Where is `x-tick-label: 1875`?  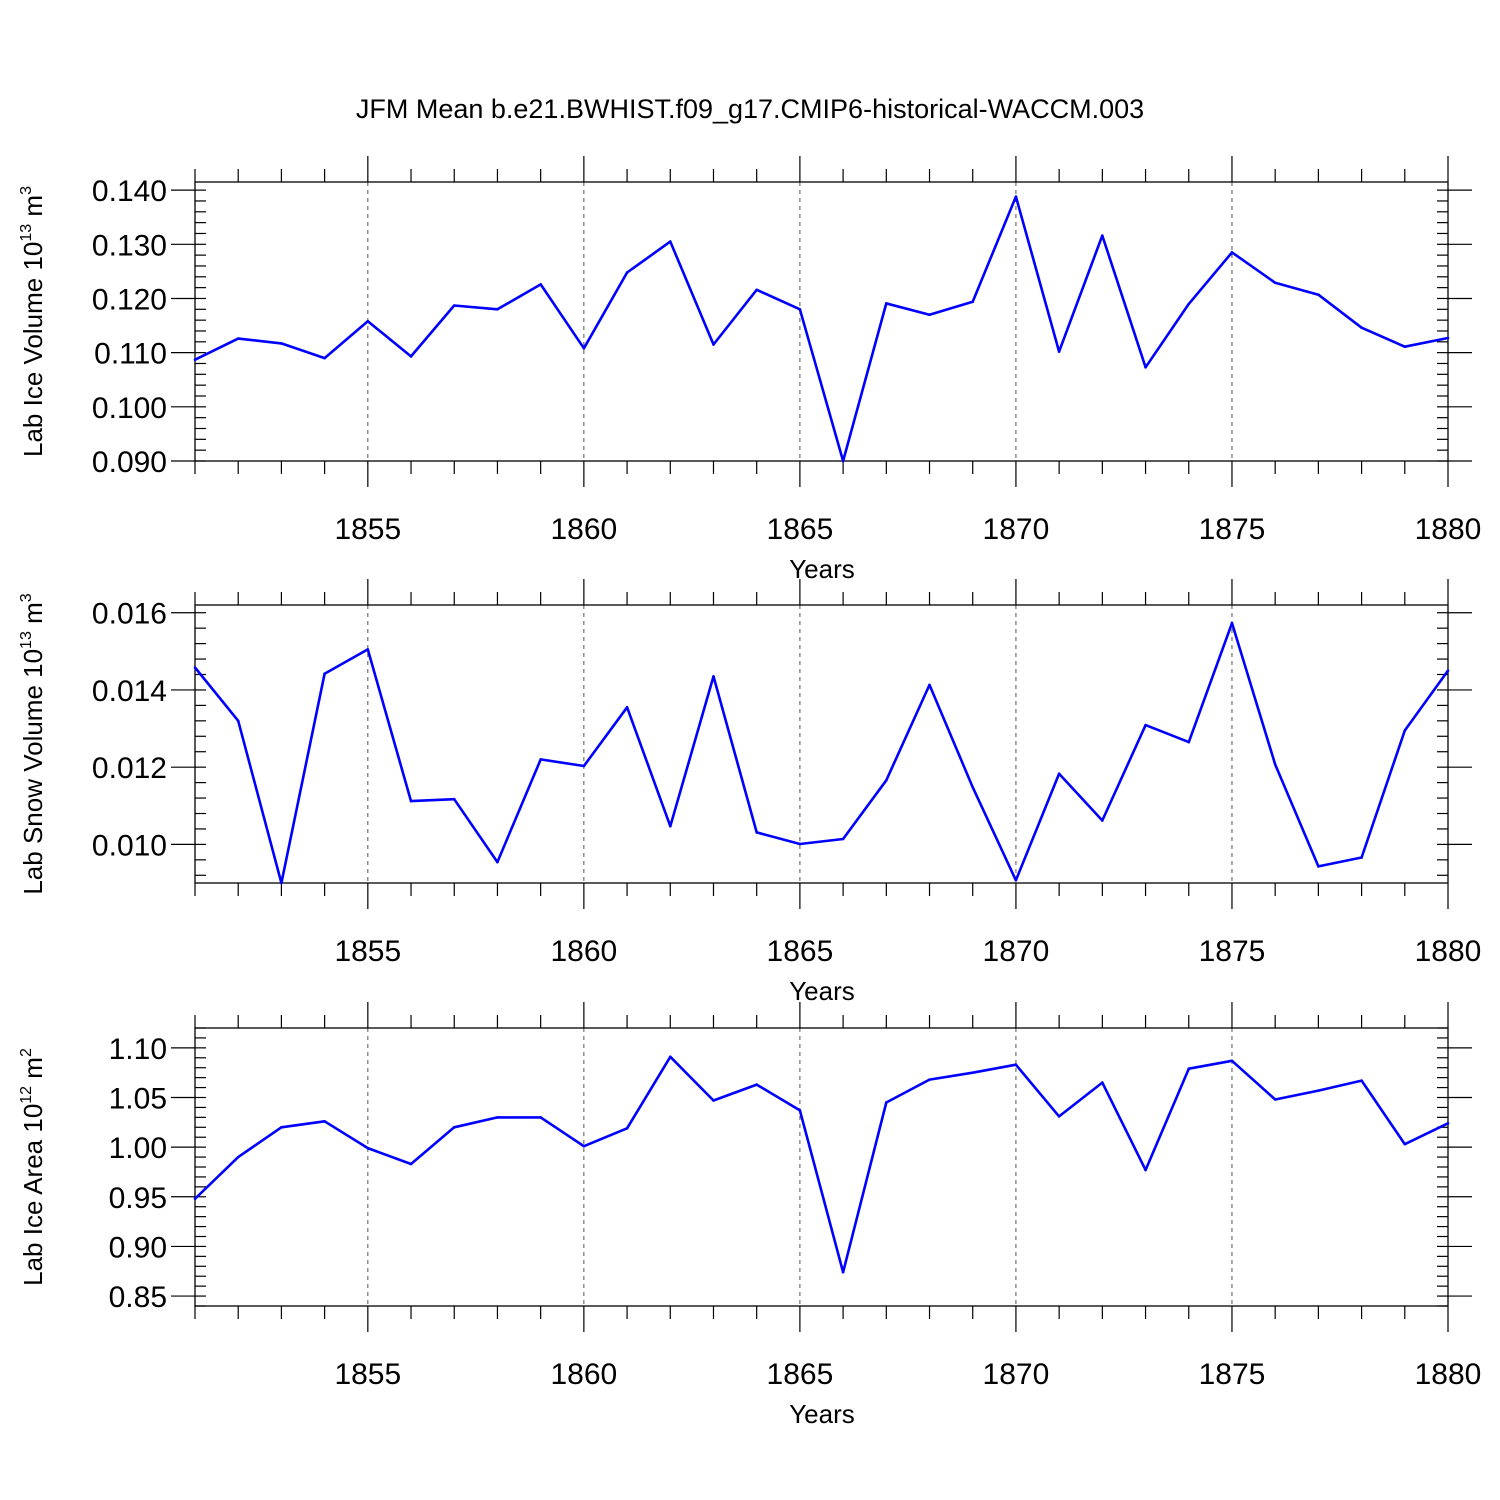 x-tick-label: 1875 is located at coordinates (1232, 1374).